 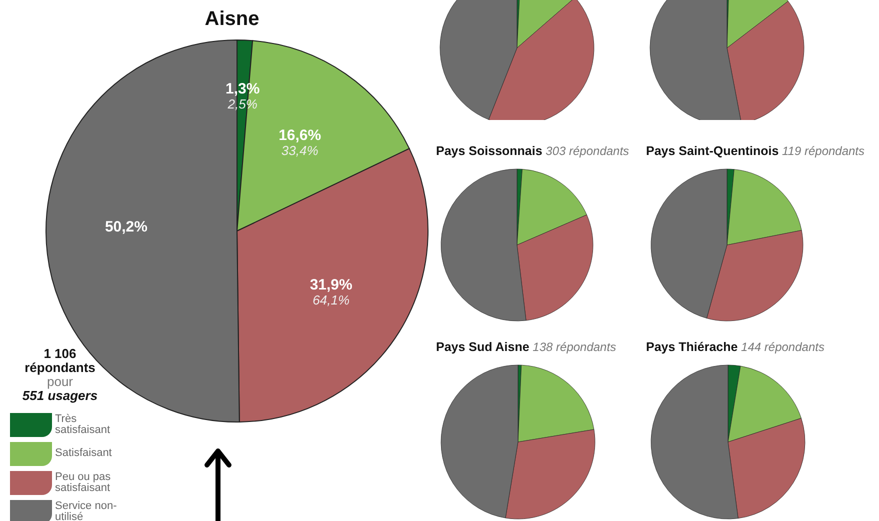 What do you see at coordinates (126, 227) in the screenshot?
I see `data-label: 50,2%` at bounding box center [126, 227].